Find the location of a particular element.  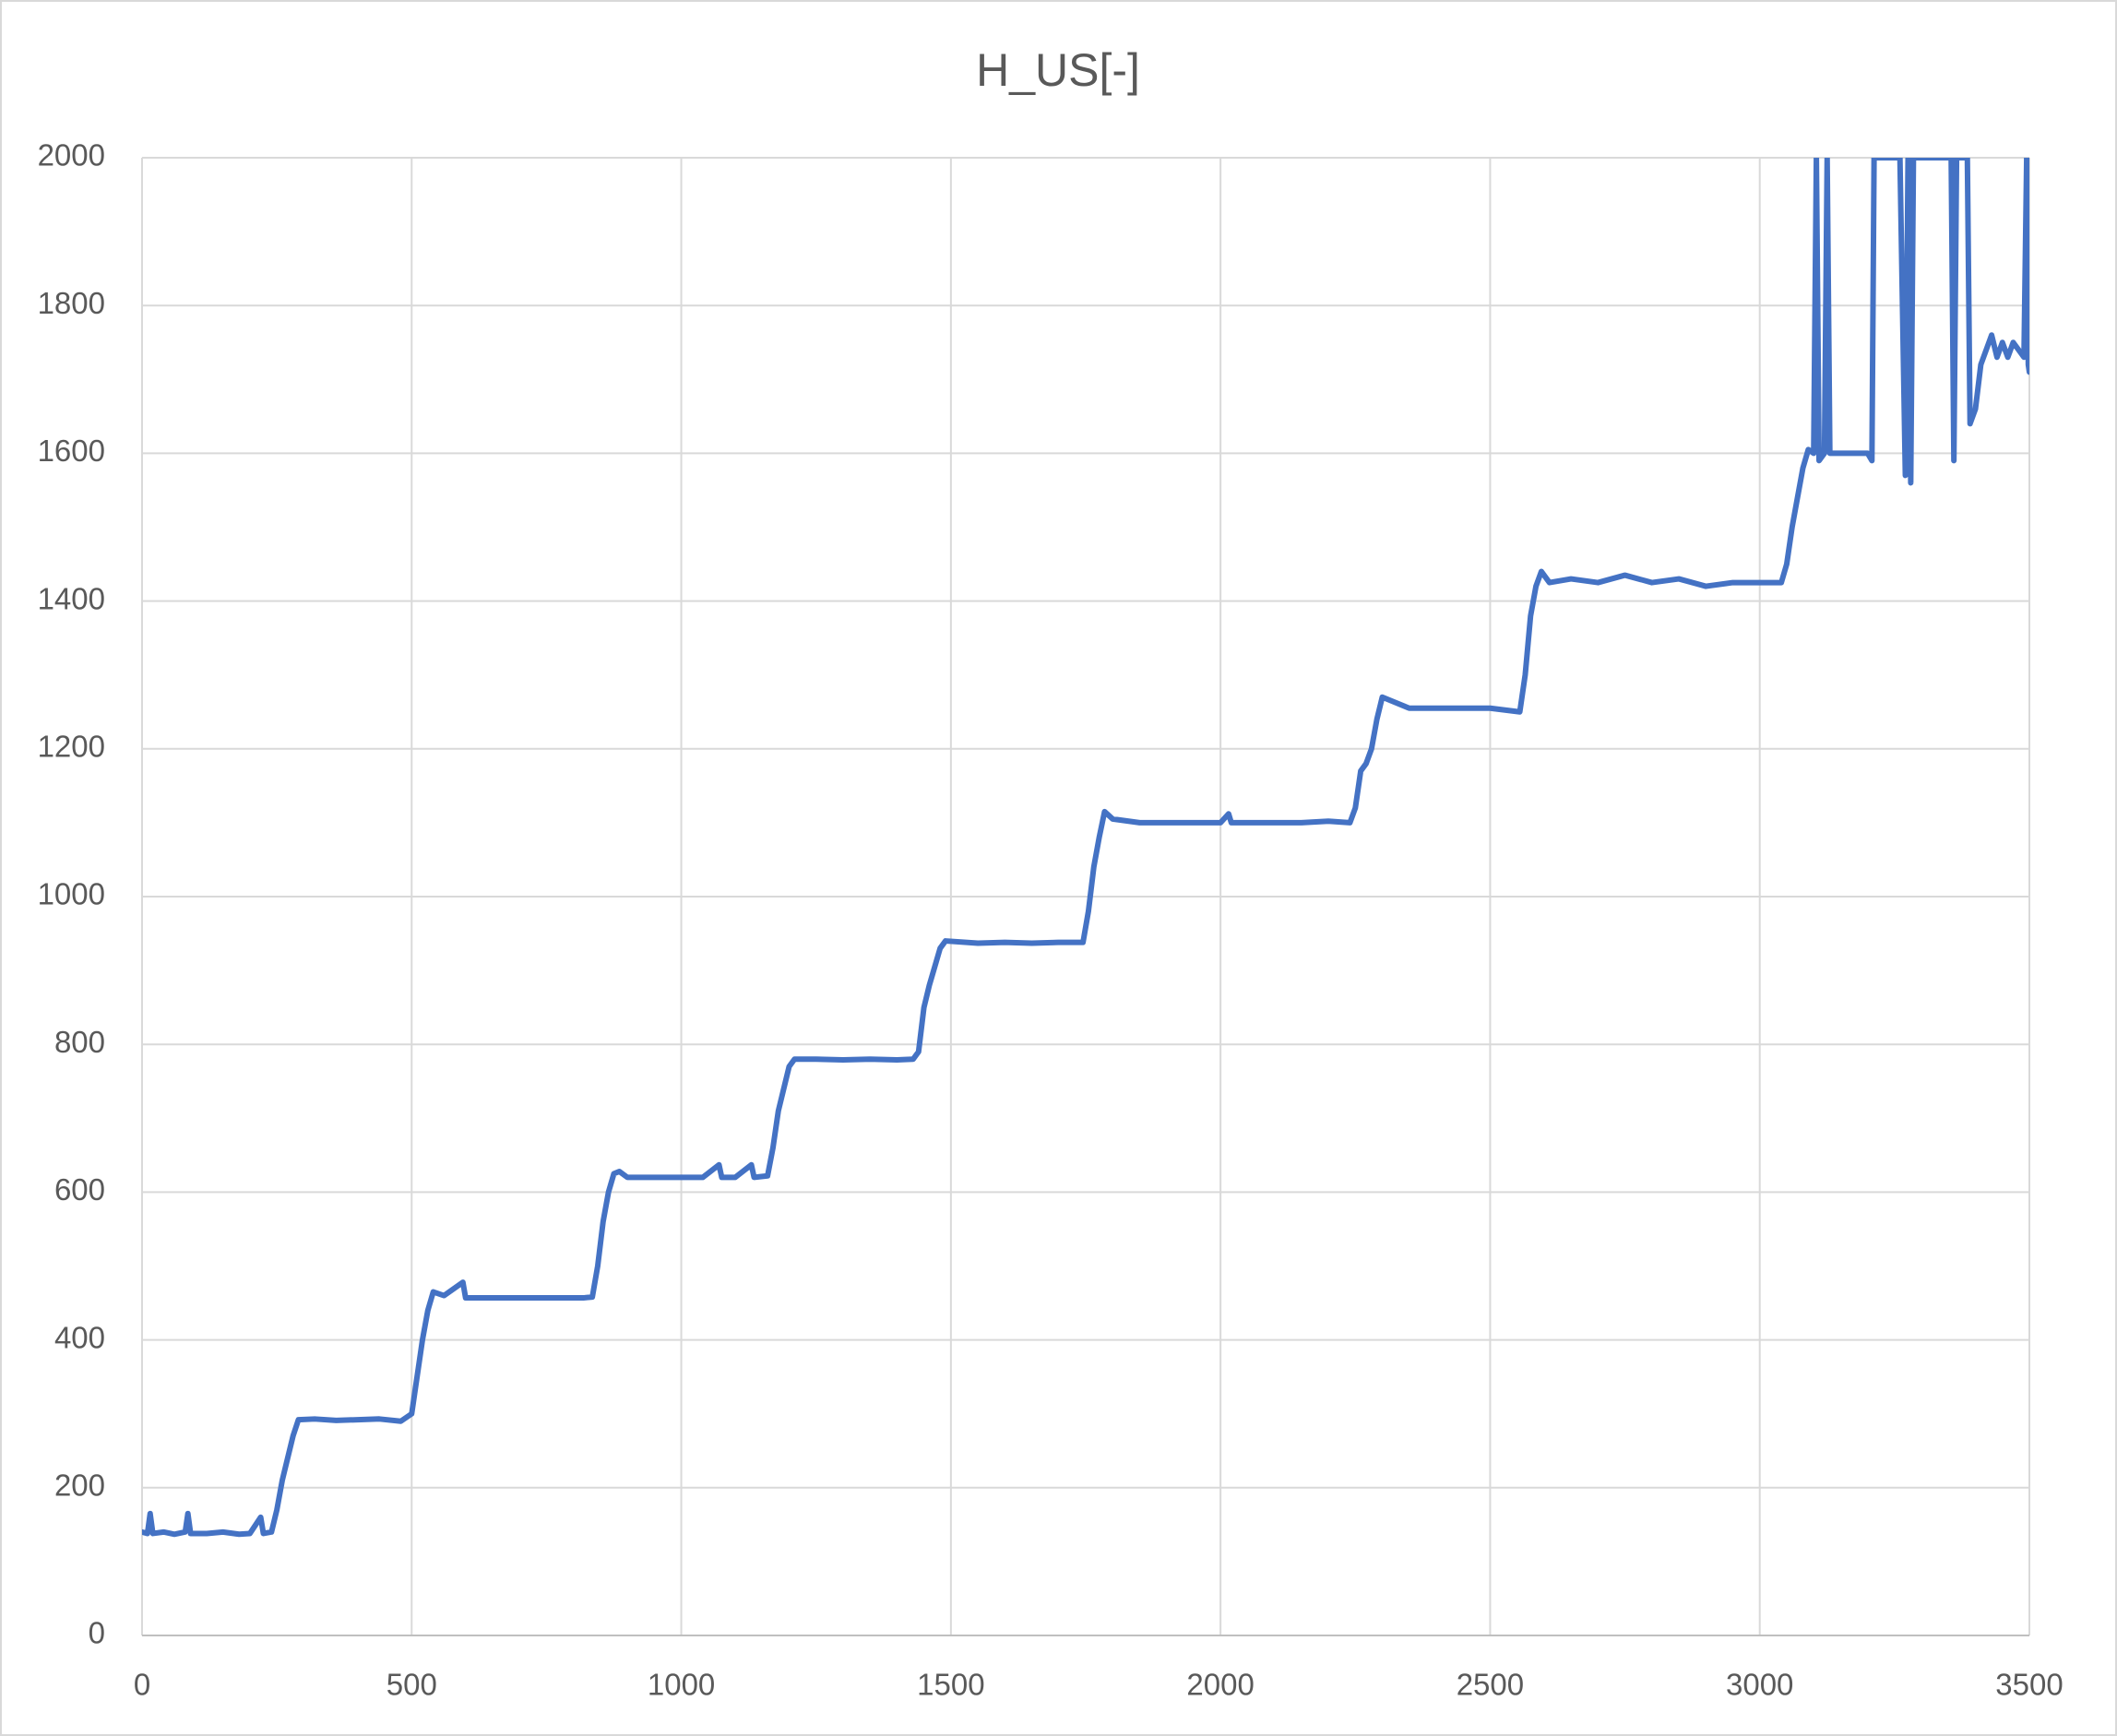

x-tick-label: 2000 is located at coordinates (1220, 1685).